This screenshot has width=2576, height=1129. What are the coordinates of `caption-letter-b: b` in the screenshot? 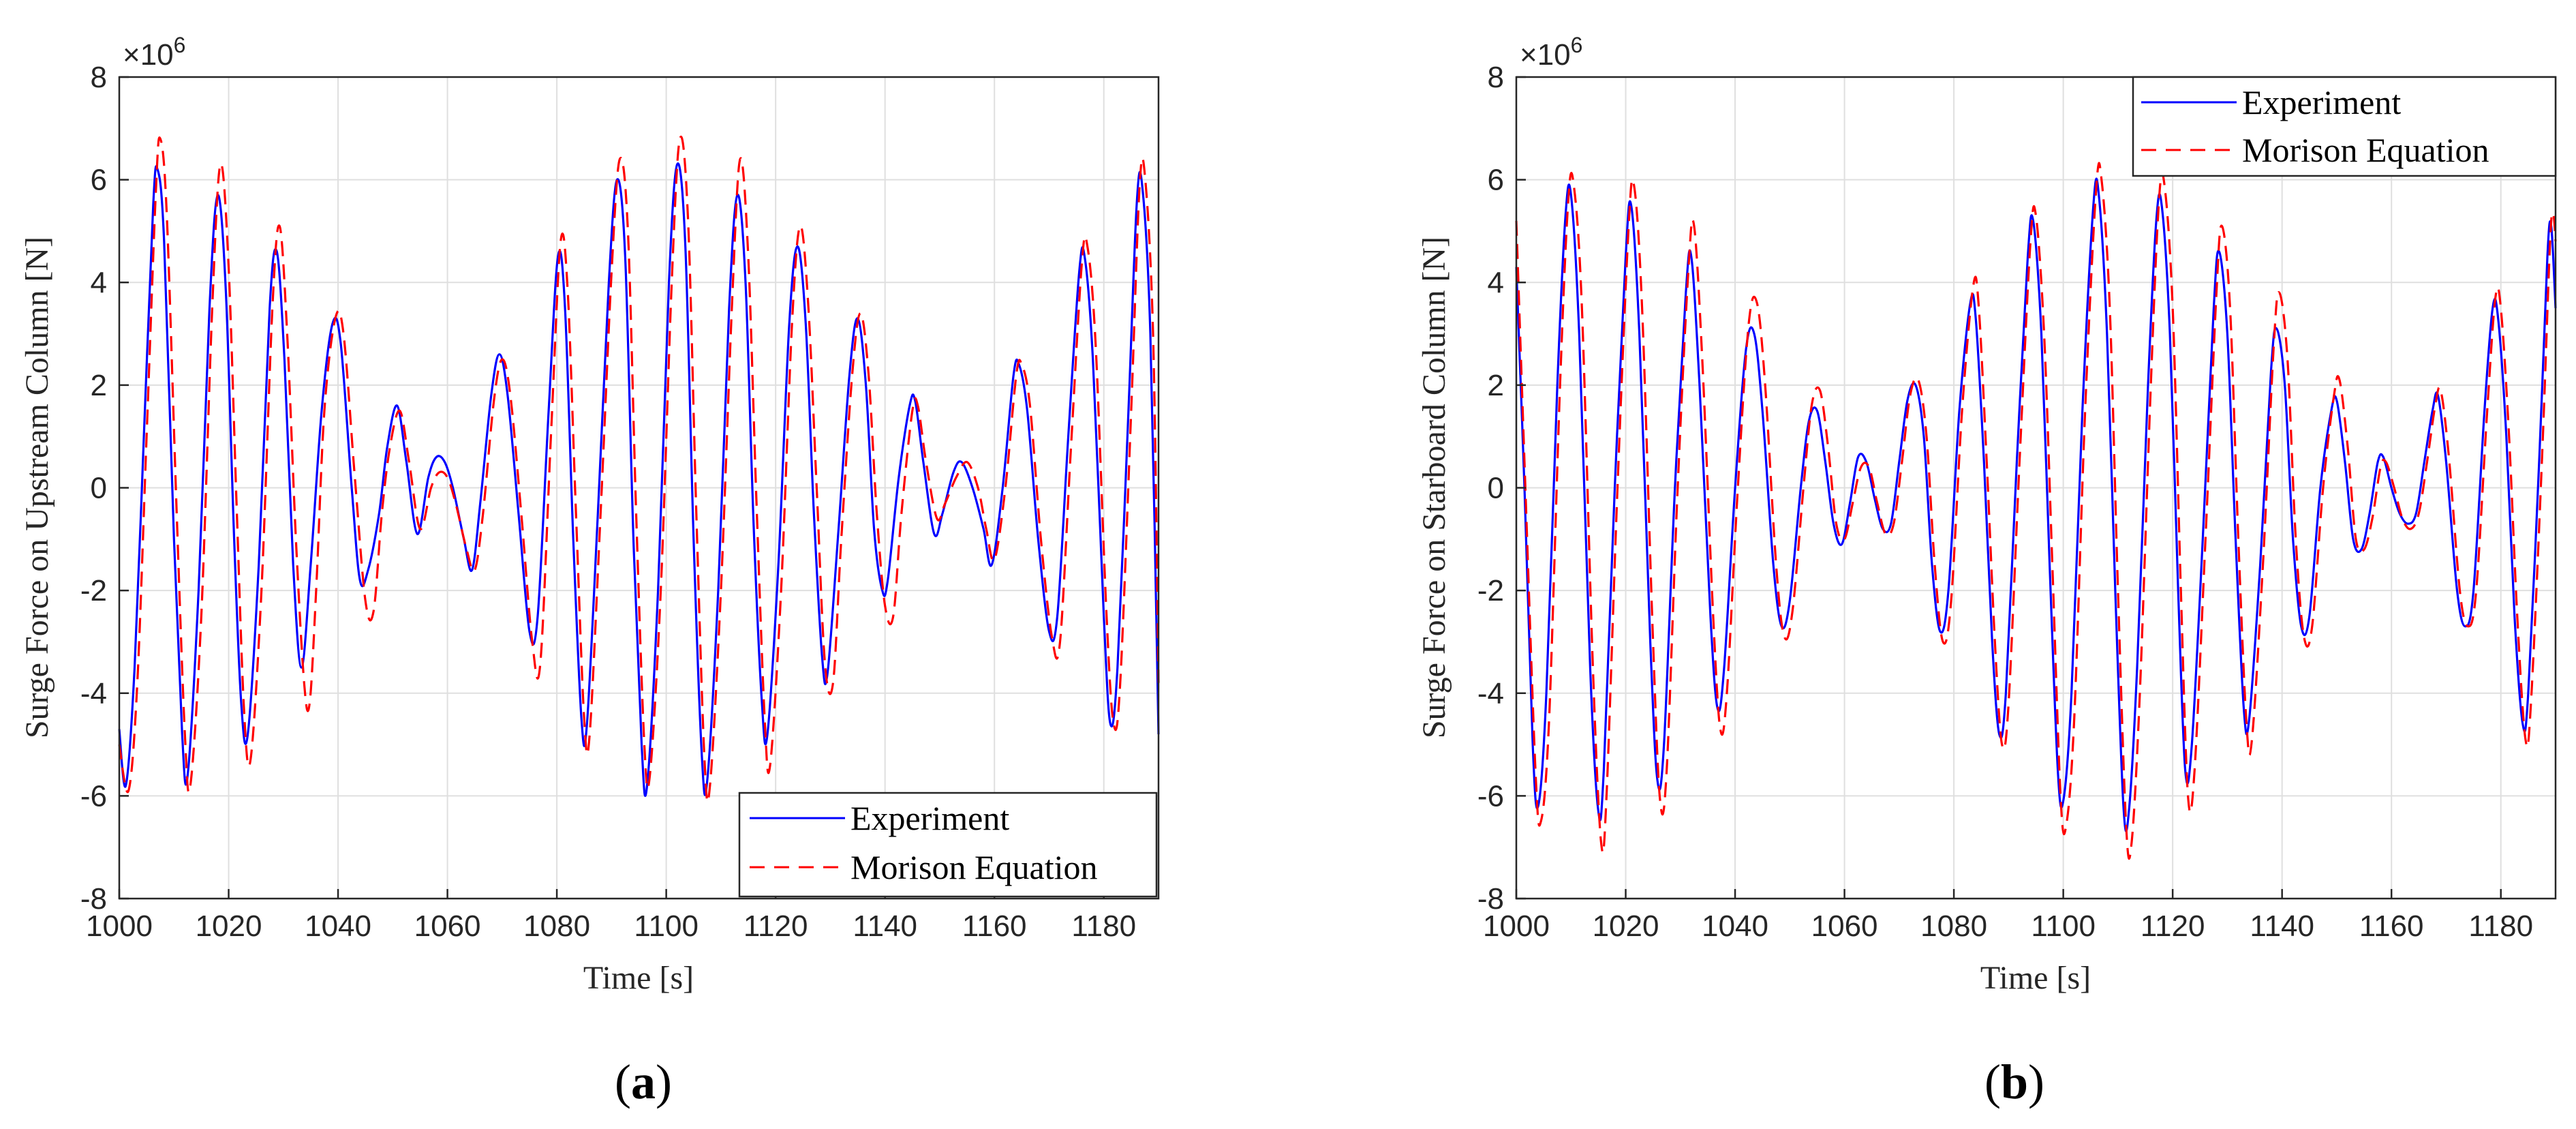 It's located at (2015, 1082).